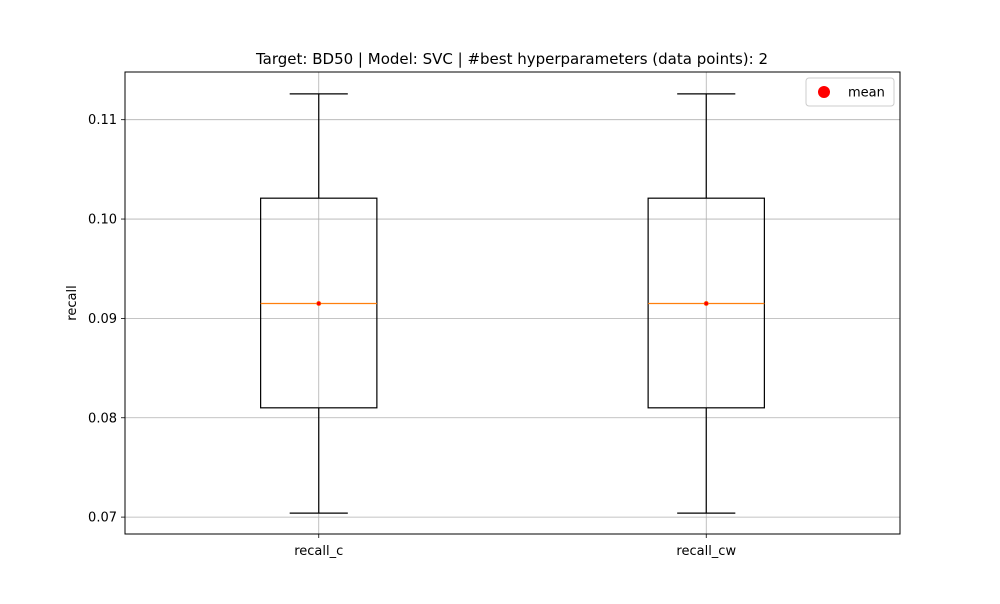 The width and height of the screenshot is (1000, 604). Describe the element at coordinates (866, 93) in the screenshot. I see `legend-label: mean` at that location.